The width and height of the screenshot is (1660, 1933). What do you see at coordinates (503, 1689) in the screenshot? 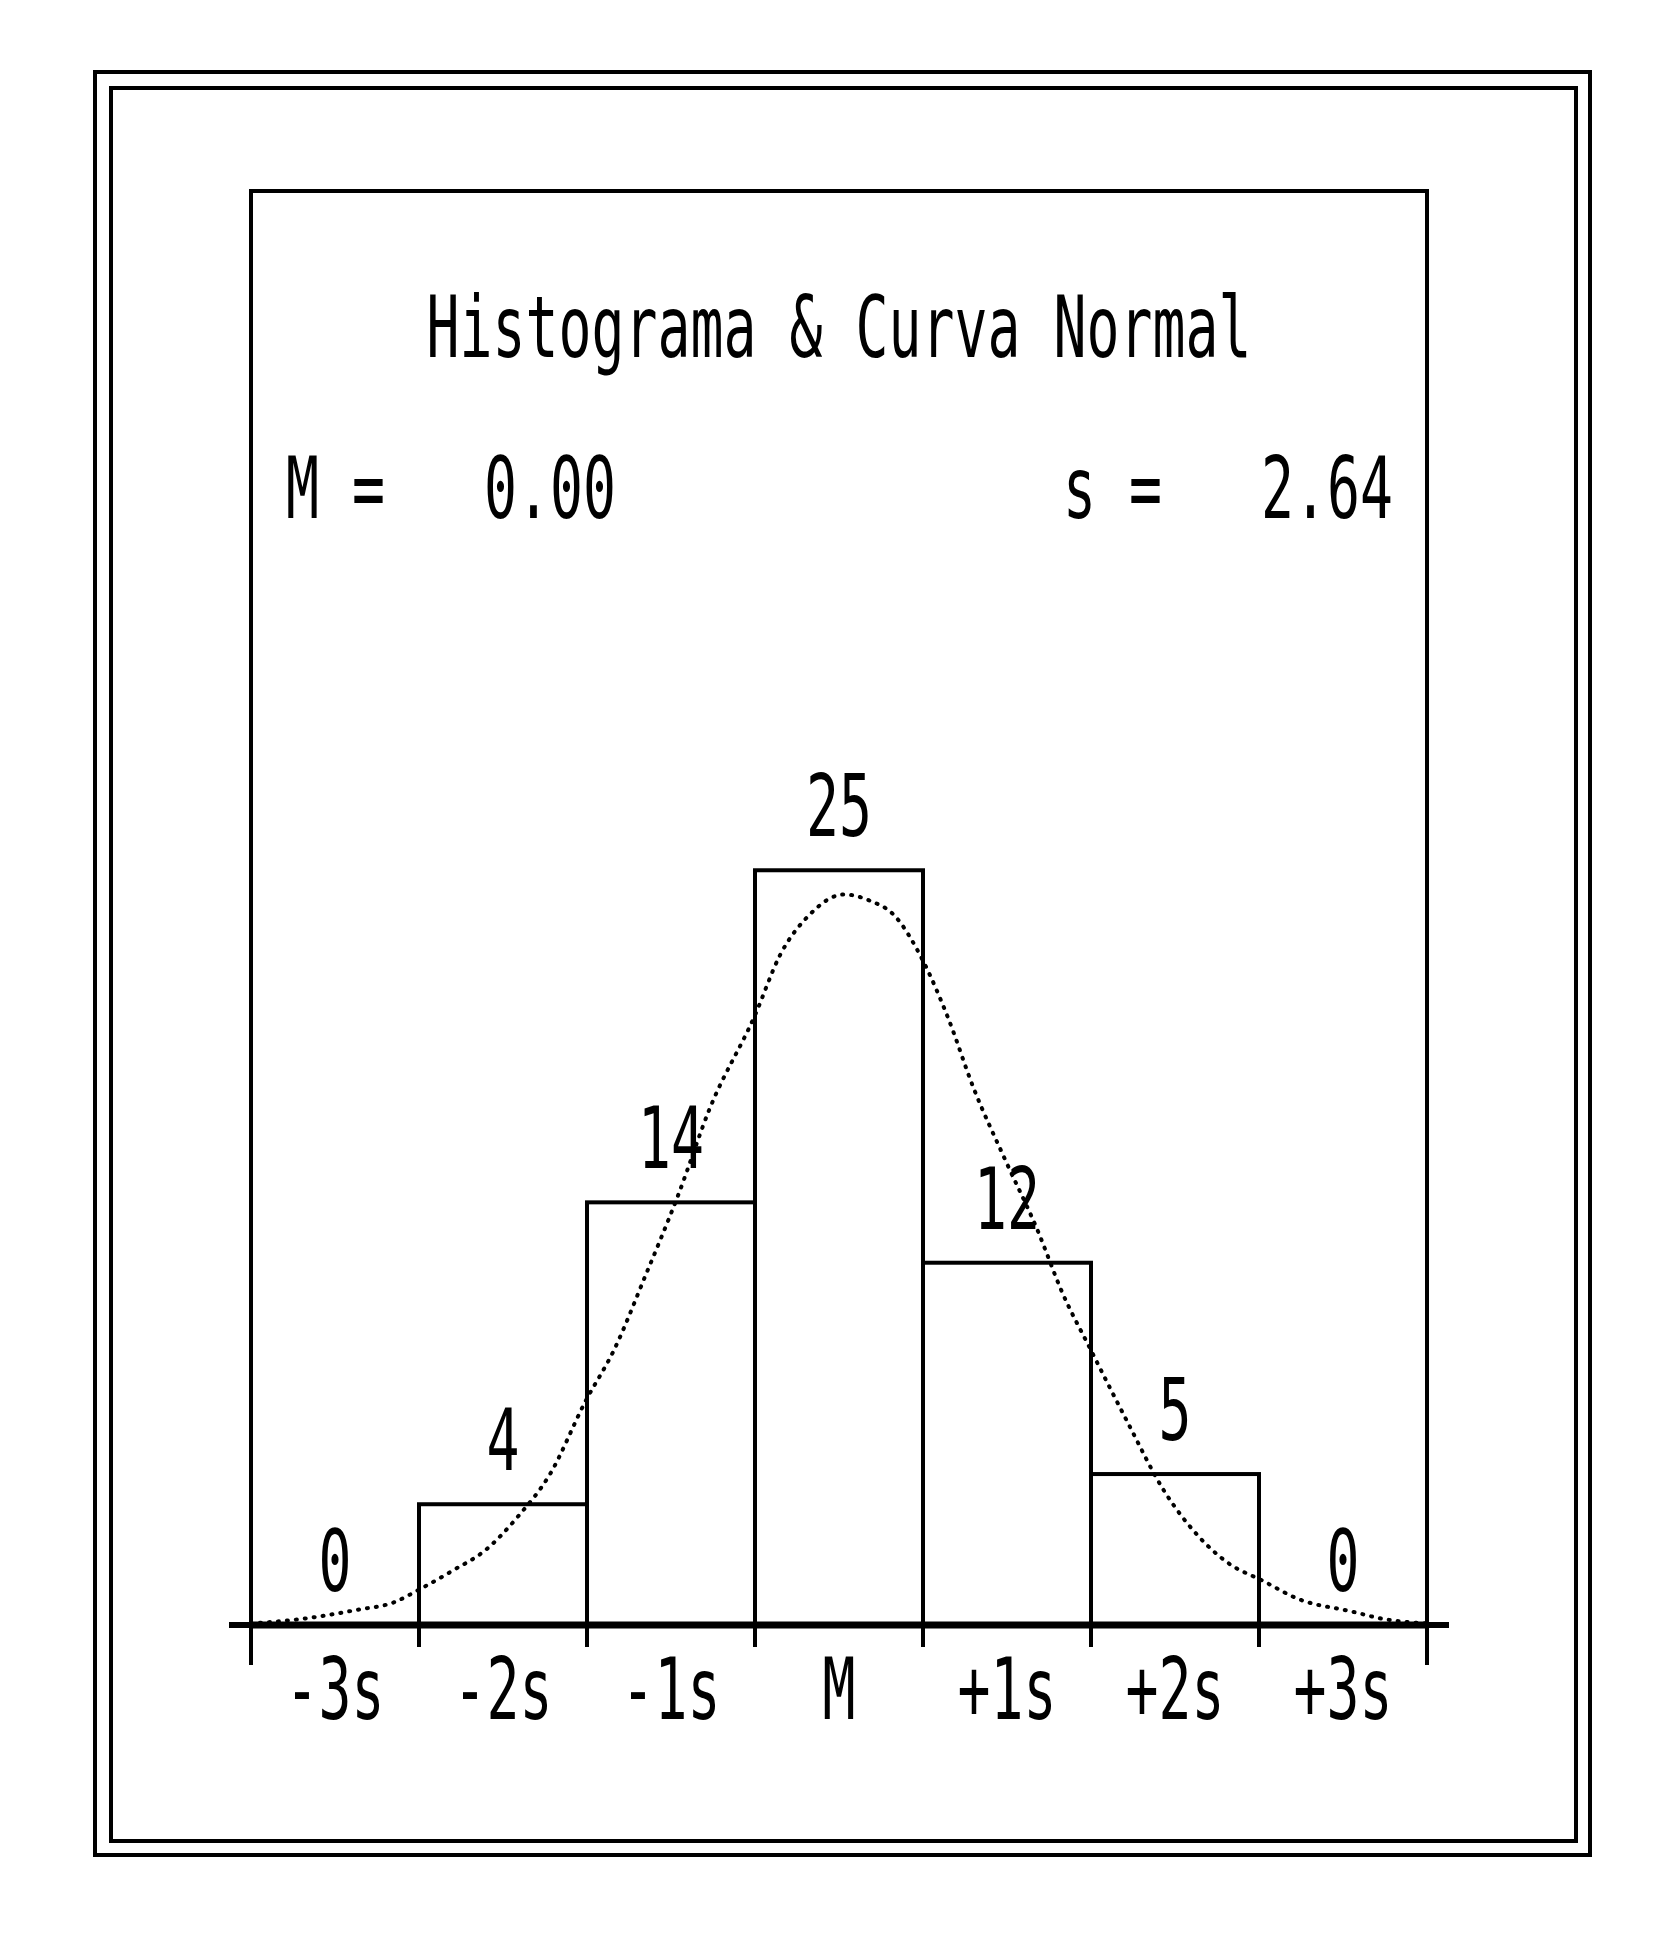
I see `x-tick-label: -2s` at bounding box center [503, 1689].